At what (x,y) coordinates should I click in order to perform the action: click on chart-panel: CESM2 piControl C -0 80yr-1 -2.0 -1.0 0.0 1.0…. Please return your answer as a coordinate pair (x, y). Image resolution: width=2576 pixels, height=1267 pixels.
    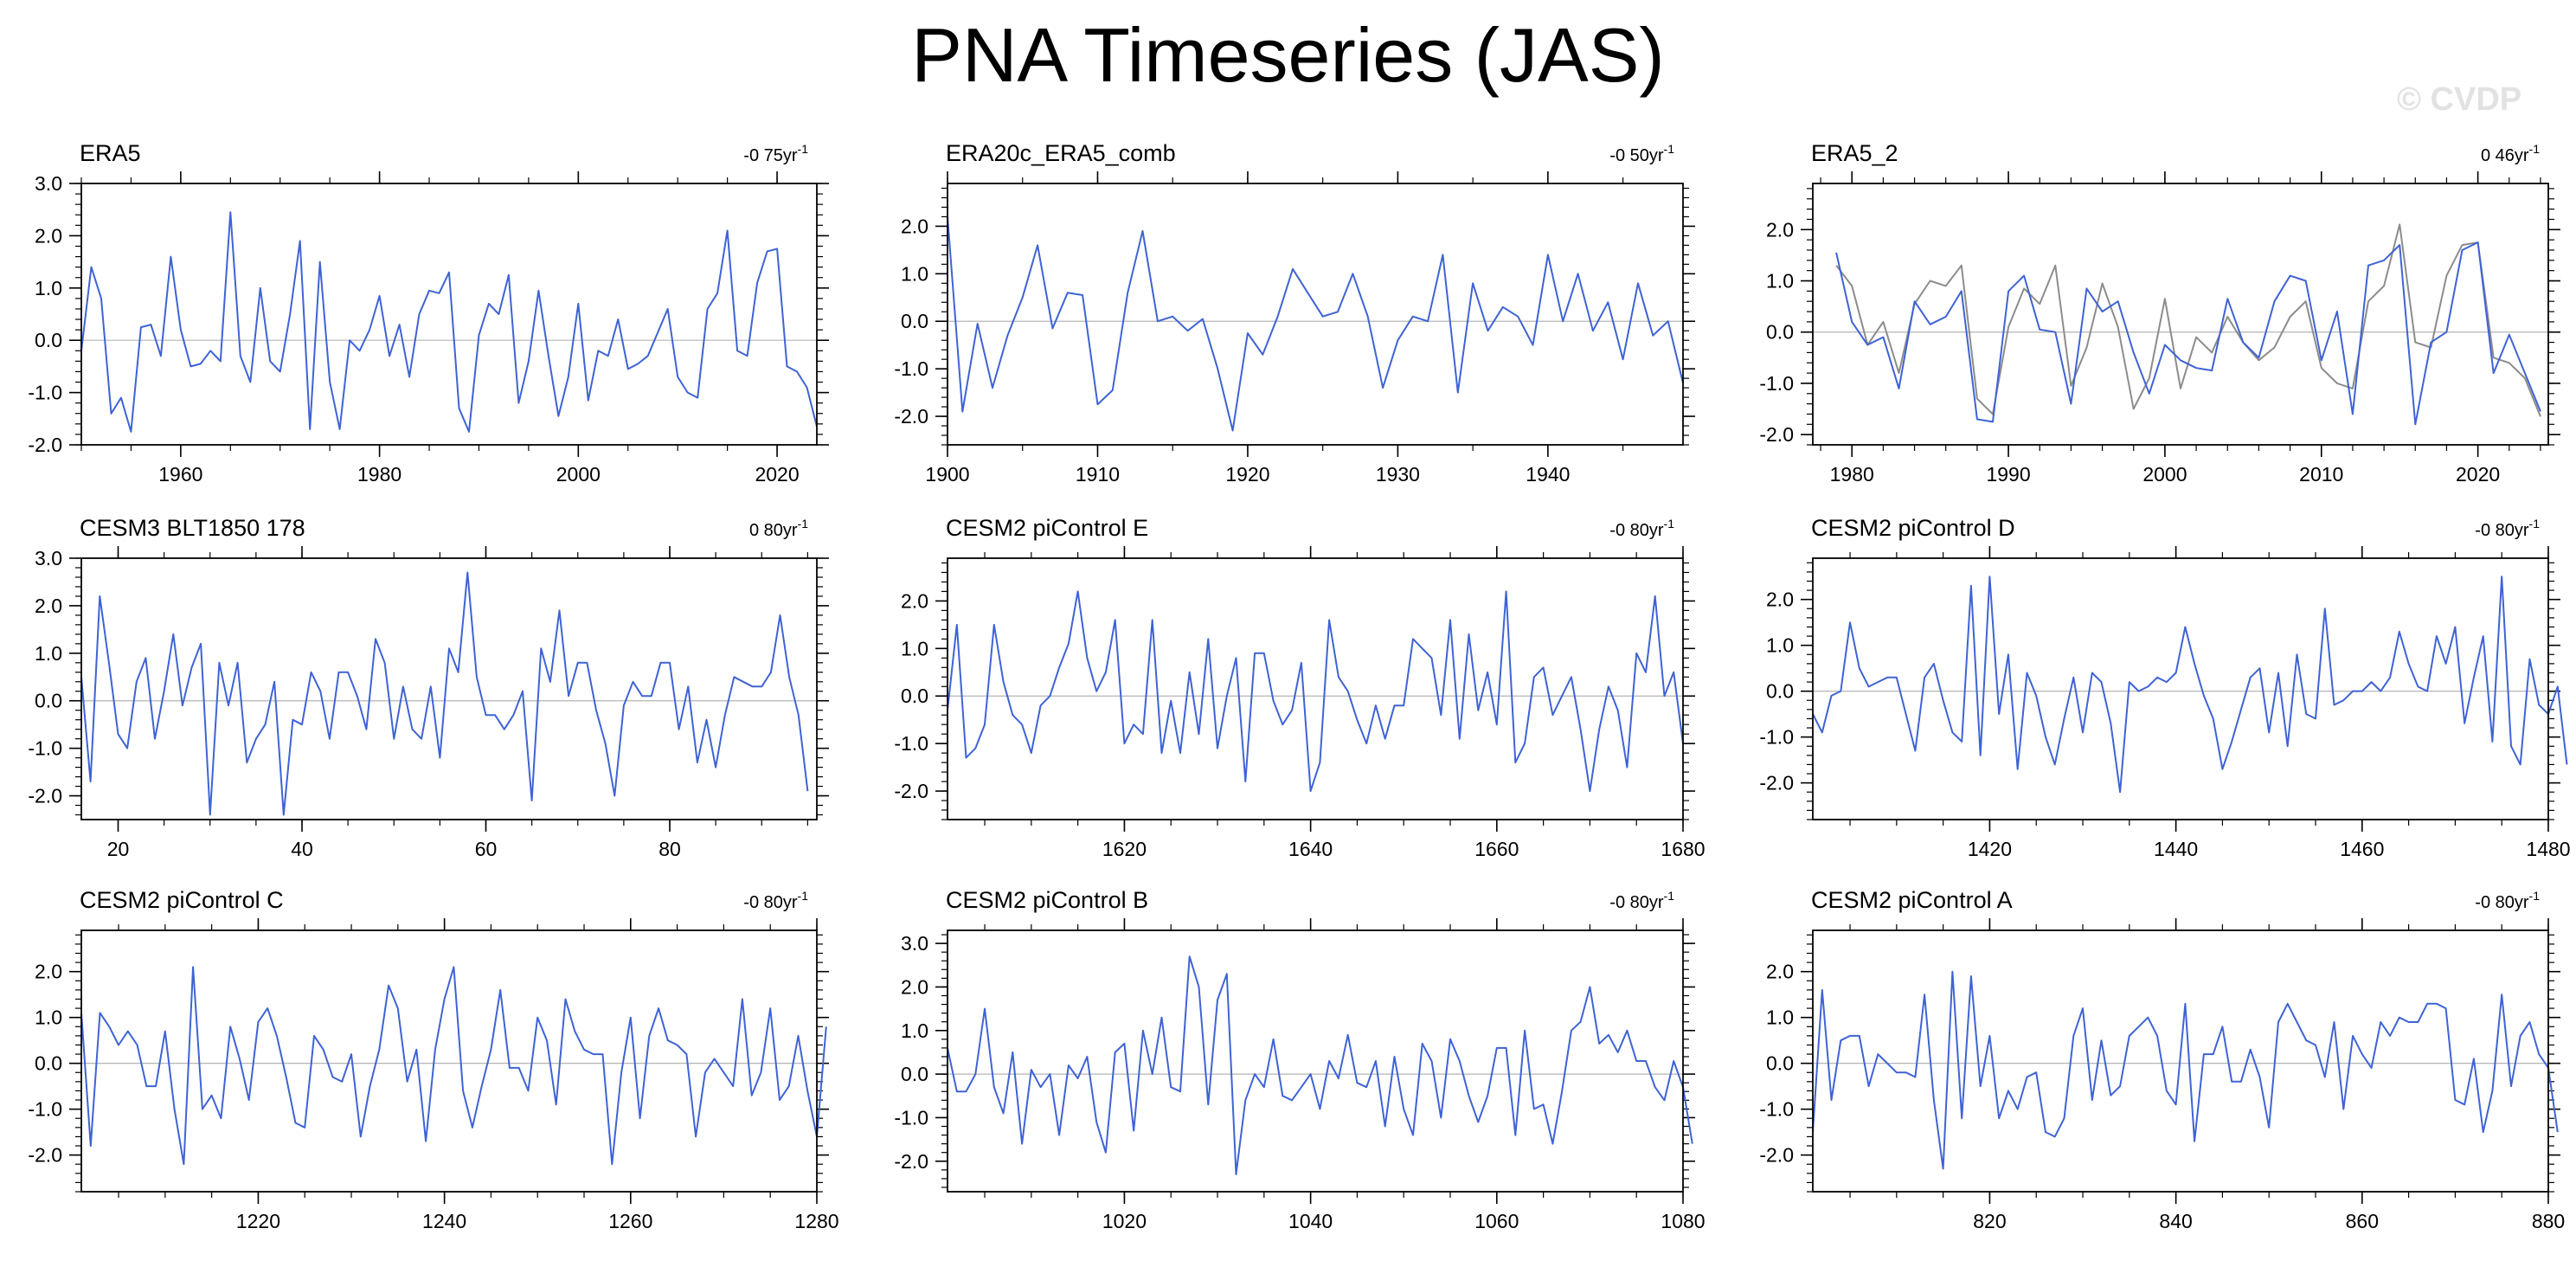
    Looking at the image, I should click on (433, 1059).